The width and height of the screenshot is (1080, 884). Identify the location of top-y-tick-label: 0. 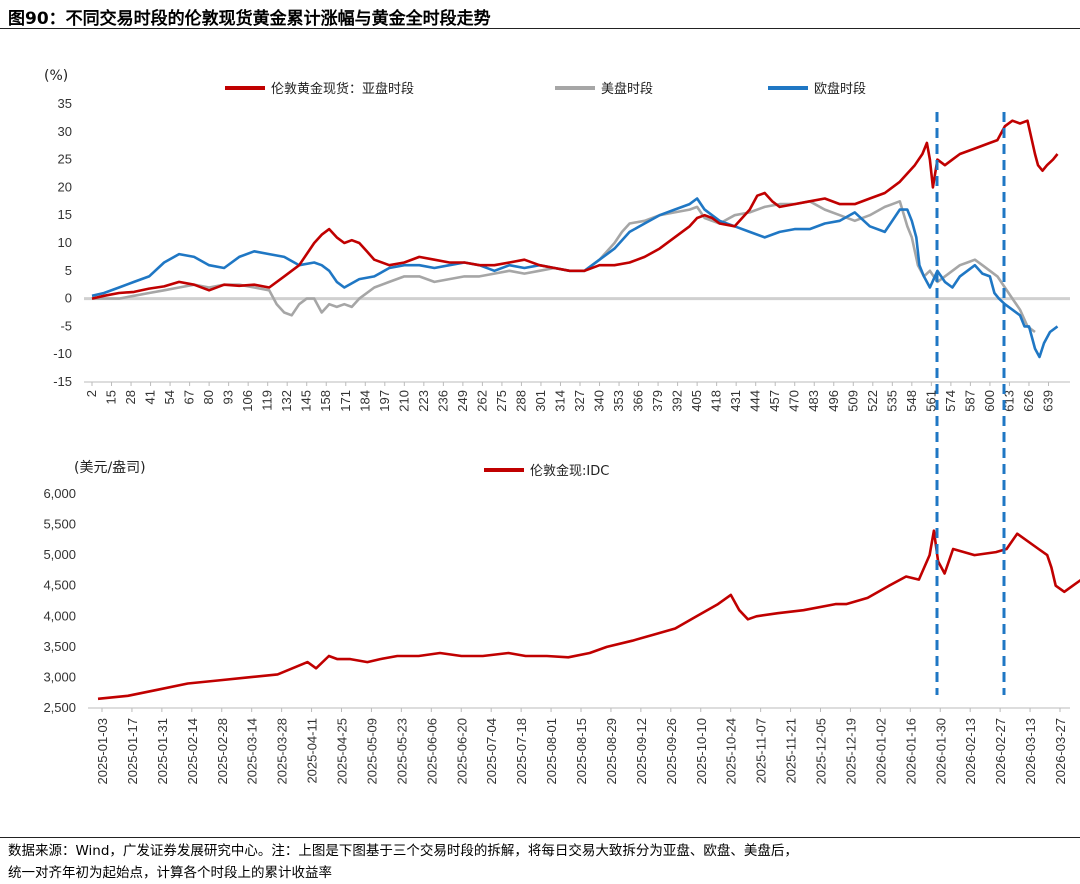
(68, 298).